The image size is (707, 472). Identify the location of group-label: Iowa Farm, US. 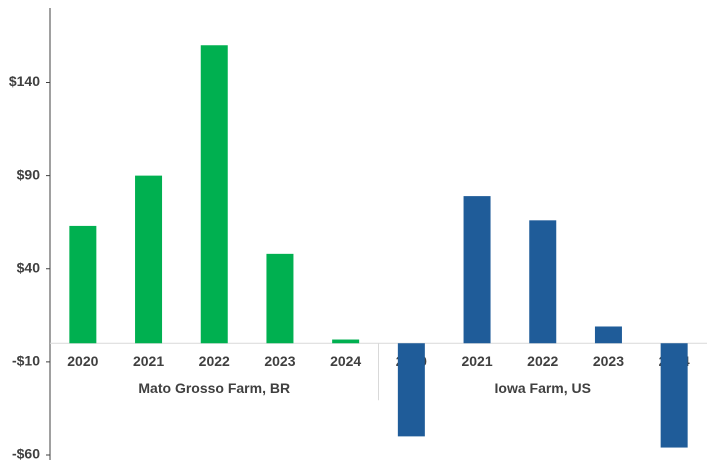
(543, 388).